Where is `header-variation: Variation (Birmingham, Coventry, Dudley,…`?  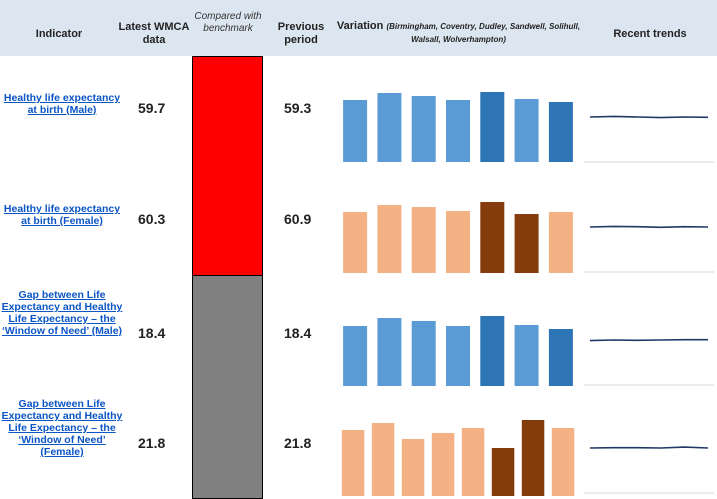
header-variation: Variation (Birmingham, Coventry, Dudley,… is located at coordinates (458, 33).